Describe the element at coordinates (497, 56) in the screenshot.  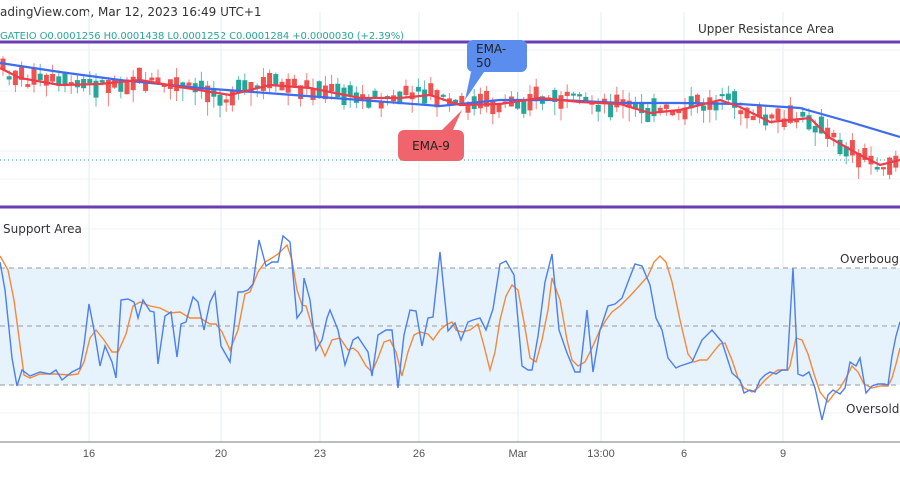
I see `ema50-callout: EMA-50` at that location.